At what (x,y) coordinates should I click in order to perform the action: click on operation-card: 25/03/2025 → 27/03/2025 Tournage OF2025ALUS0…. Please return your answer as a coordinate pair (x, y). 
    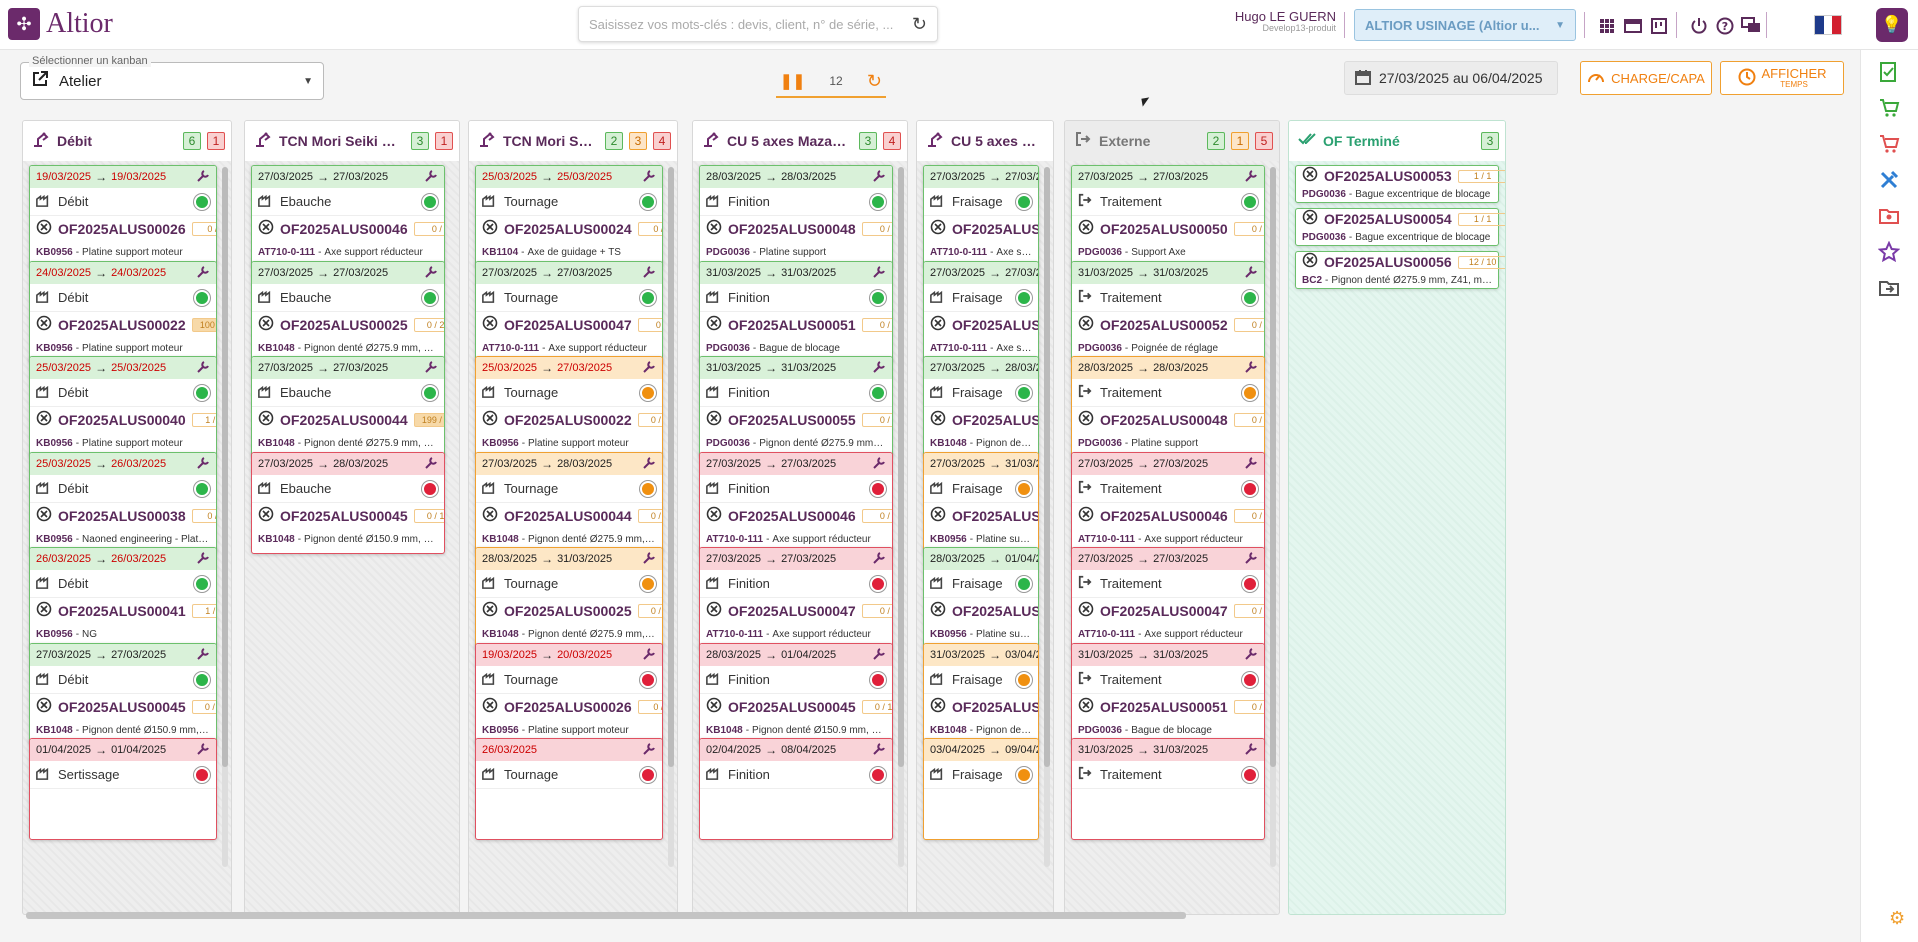
    Looking at the image, I should click on (569, 407).